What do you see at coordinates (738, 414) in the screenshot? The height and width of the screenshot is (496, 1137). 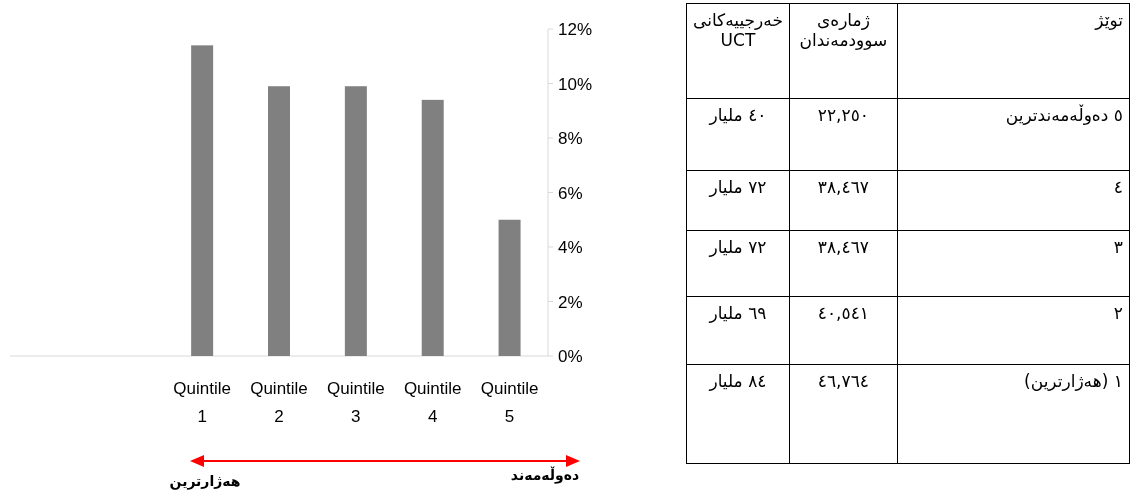 I see `text: ٨٤ مليار` at bounding box center [738, 414].